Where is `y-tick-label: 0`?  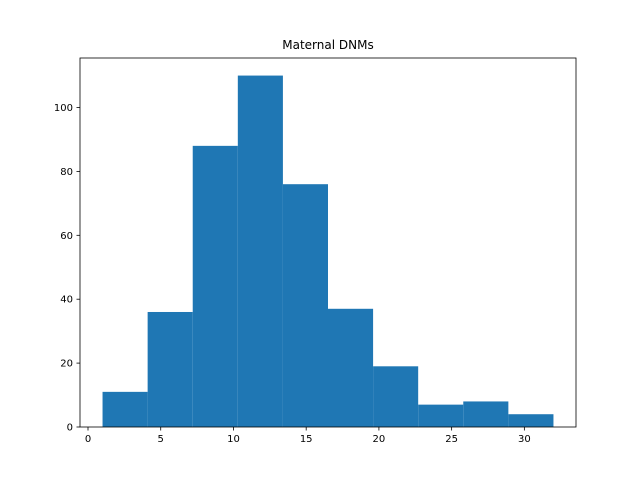 y-tick-label: 0 is located at coordinates (70, 428).